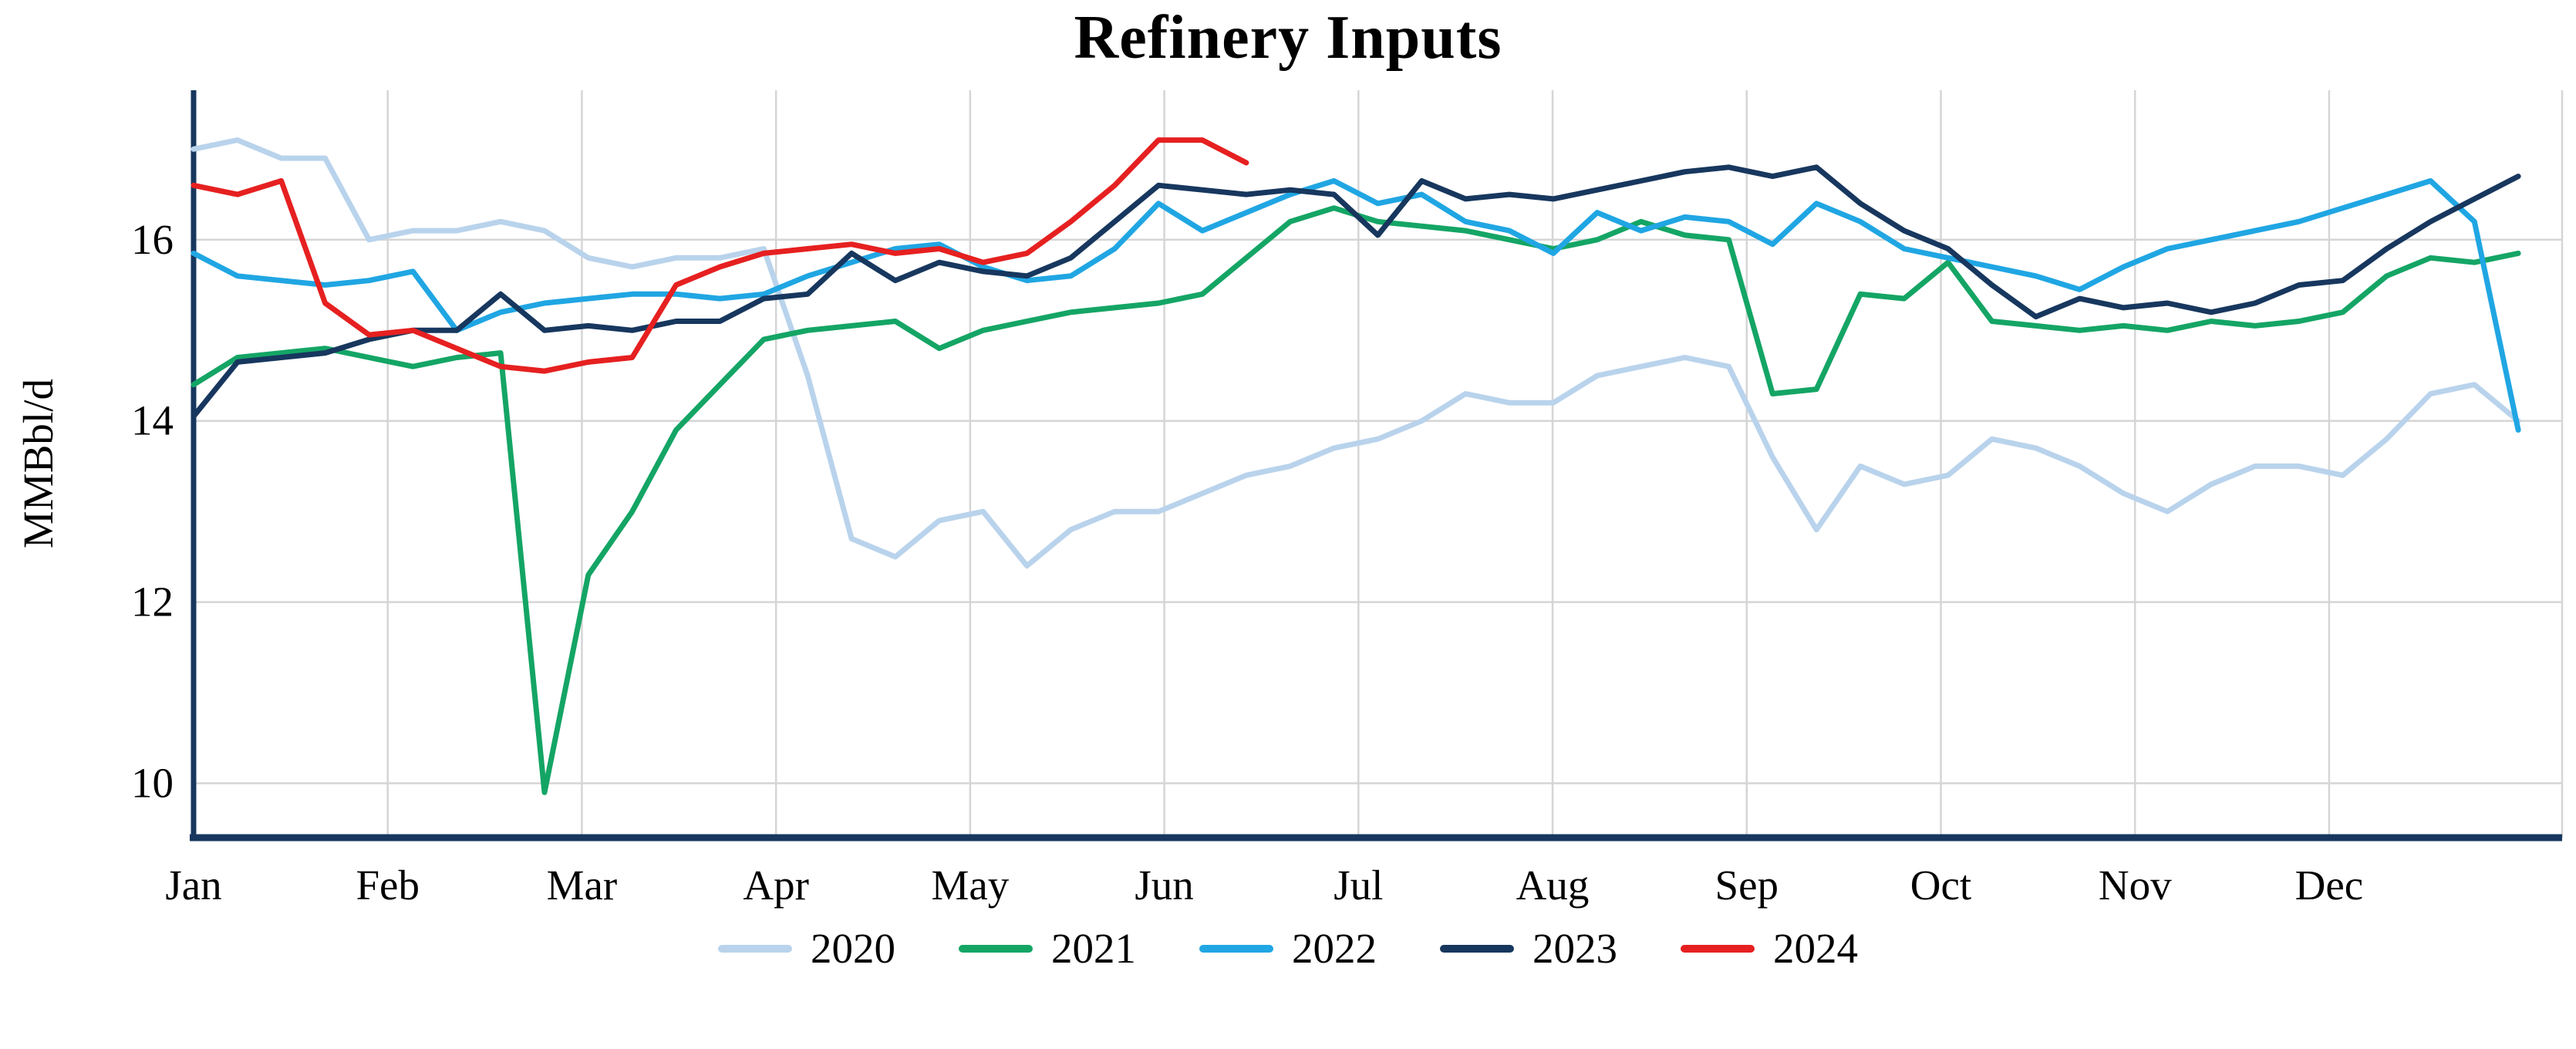  Describe the element at coordinates (152, 783) in the screenshot. I see `y-tick-label: 10` at that location.